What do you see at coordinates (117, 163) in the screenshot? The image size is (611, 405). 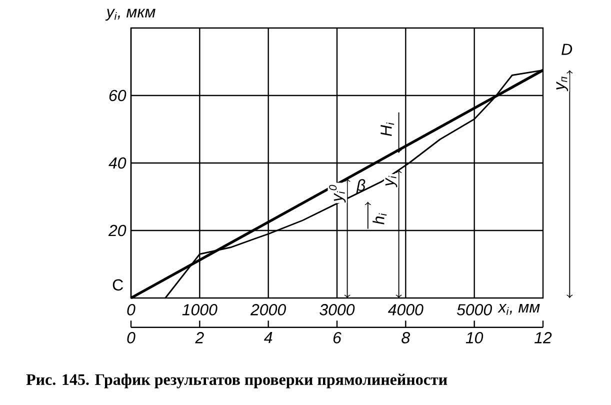 I see `y-tick-label: 40` at bounding box center [117, 163].